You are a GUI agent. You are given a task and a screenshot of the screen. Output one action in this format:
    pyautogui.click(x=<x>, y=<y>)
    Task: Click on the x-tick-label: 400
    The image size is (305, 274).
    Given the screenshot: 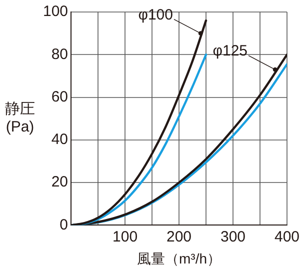 What is the action you would take?
    pyautogui.click(x=287, y=237)
    